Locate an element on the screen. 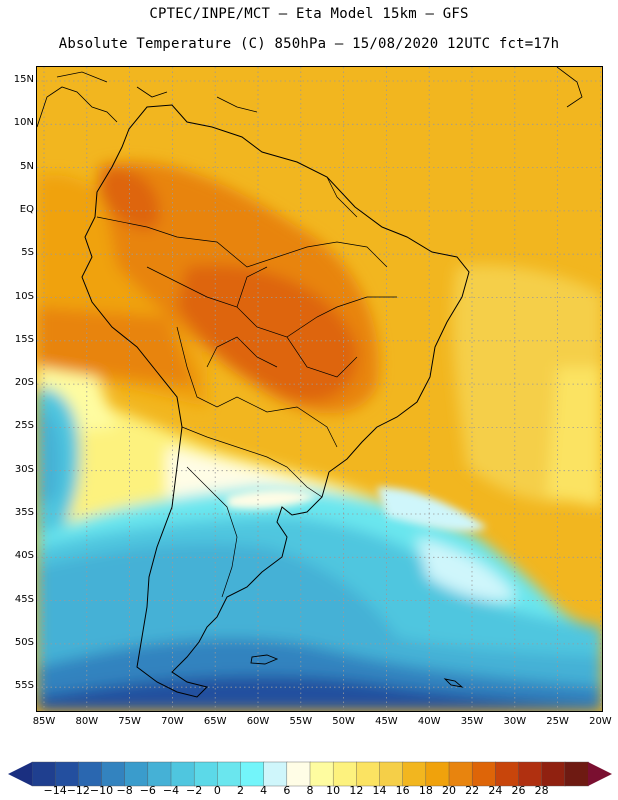 Image resolution: width=618 pixels, height=800 pixels. lon-label-25w: 25W is located at coordinates (557, 721).